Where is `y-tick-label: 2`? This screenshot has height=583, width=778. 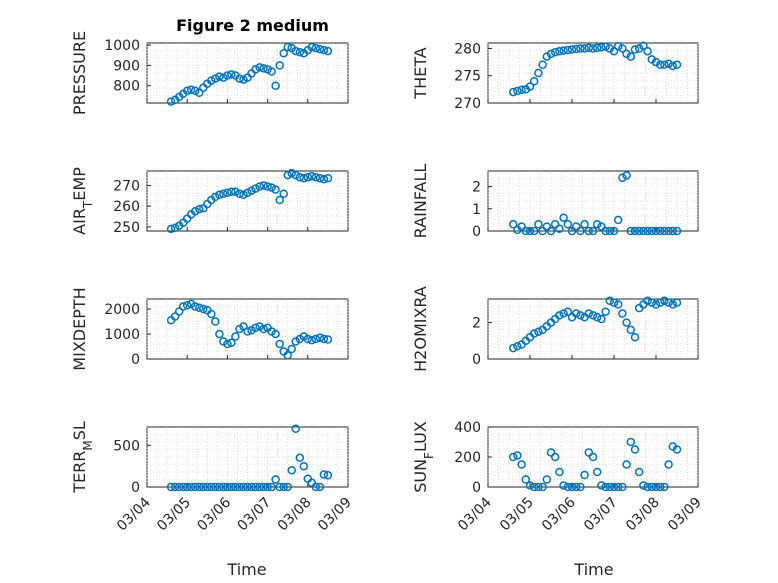
y-tick-label: 2 is located at coordinates (476, 188).